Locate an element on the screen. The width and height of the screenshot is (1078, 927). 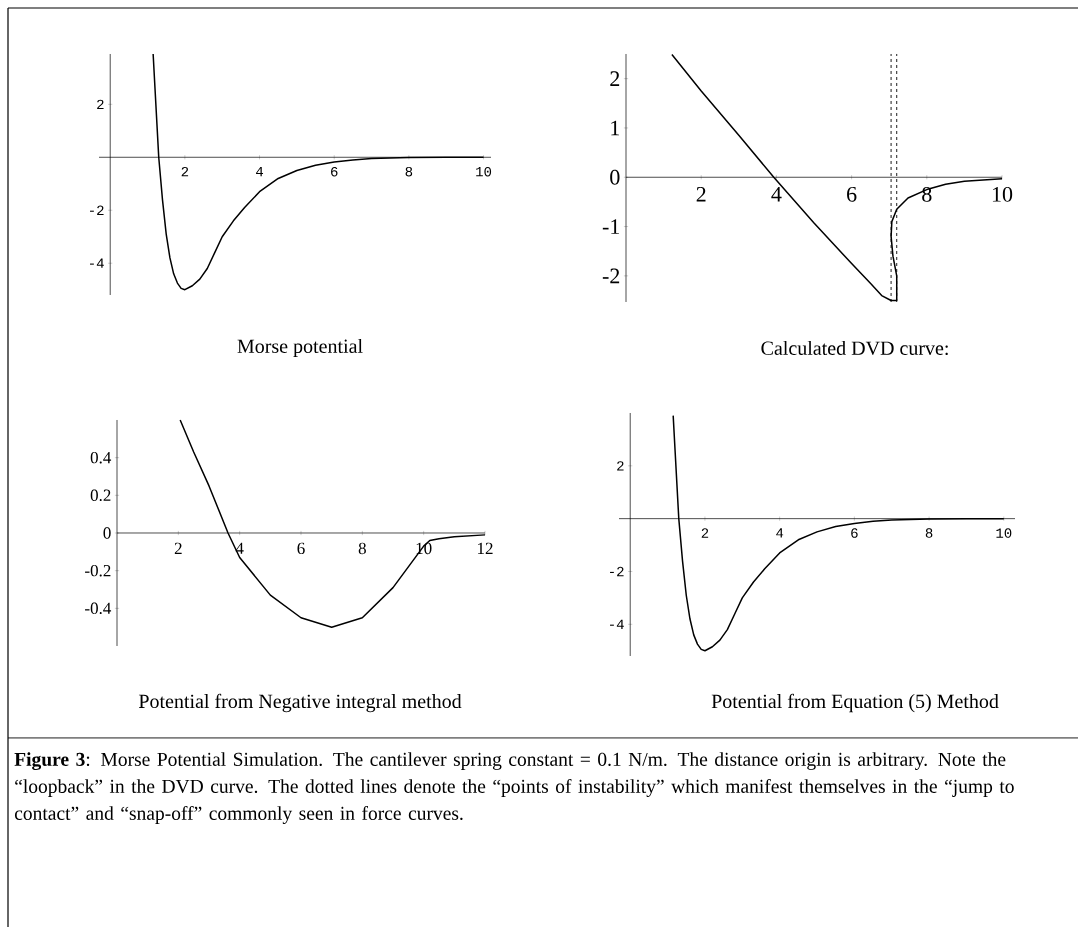
y-tick-label: 0.4 is located at coordinates (101, 457).